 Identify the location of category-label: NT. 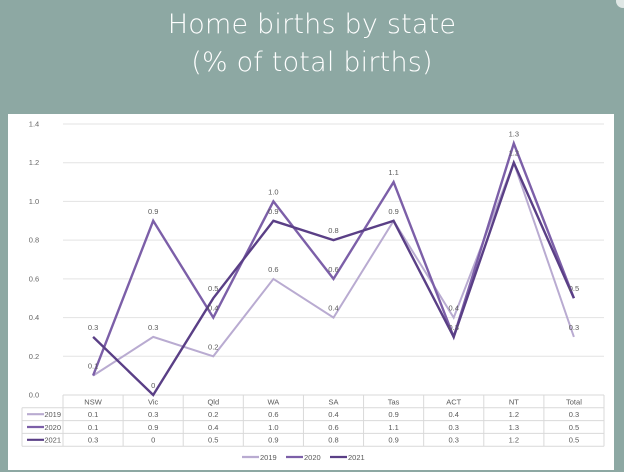
(514, 401).